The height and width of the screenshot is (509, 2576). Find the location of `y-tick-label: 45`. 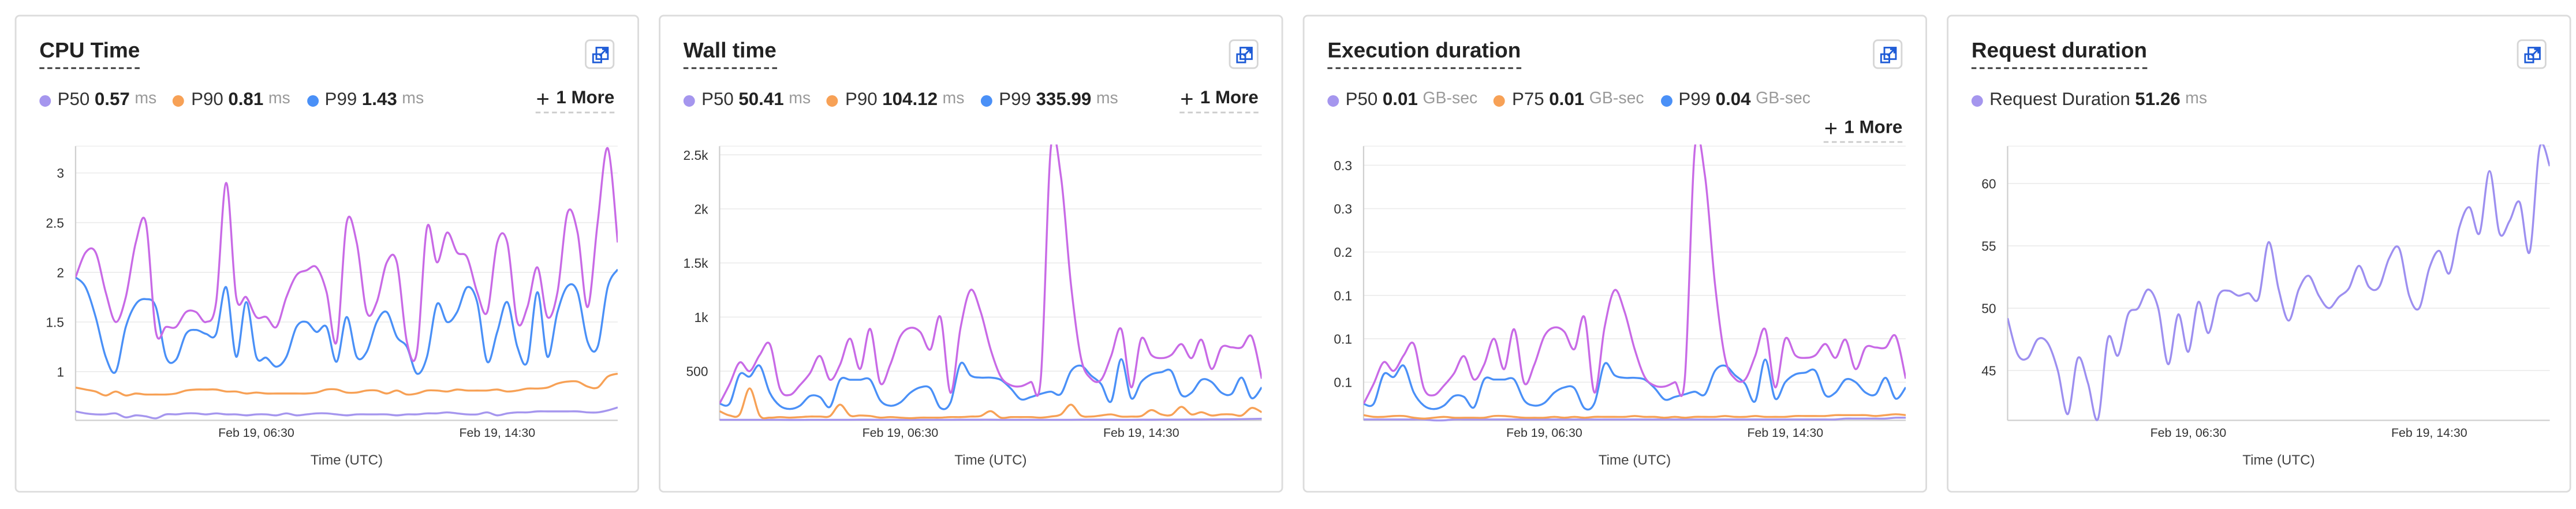

y-tick-label: 45 is located at coordinates (1988, 371).